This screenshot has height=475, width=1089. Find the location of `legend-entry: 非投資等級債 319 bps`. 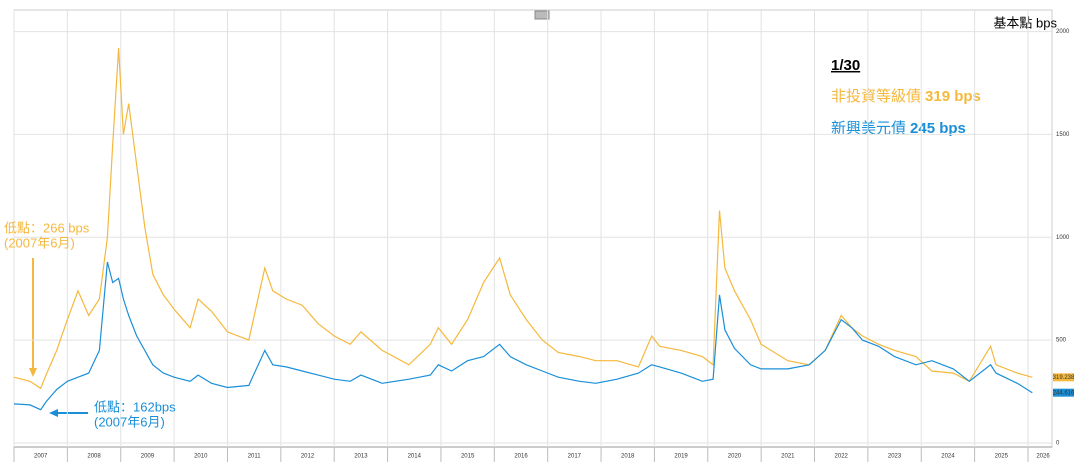

legend-entry: 非投資等級債 319 bps is located at coordinates (906, 96).